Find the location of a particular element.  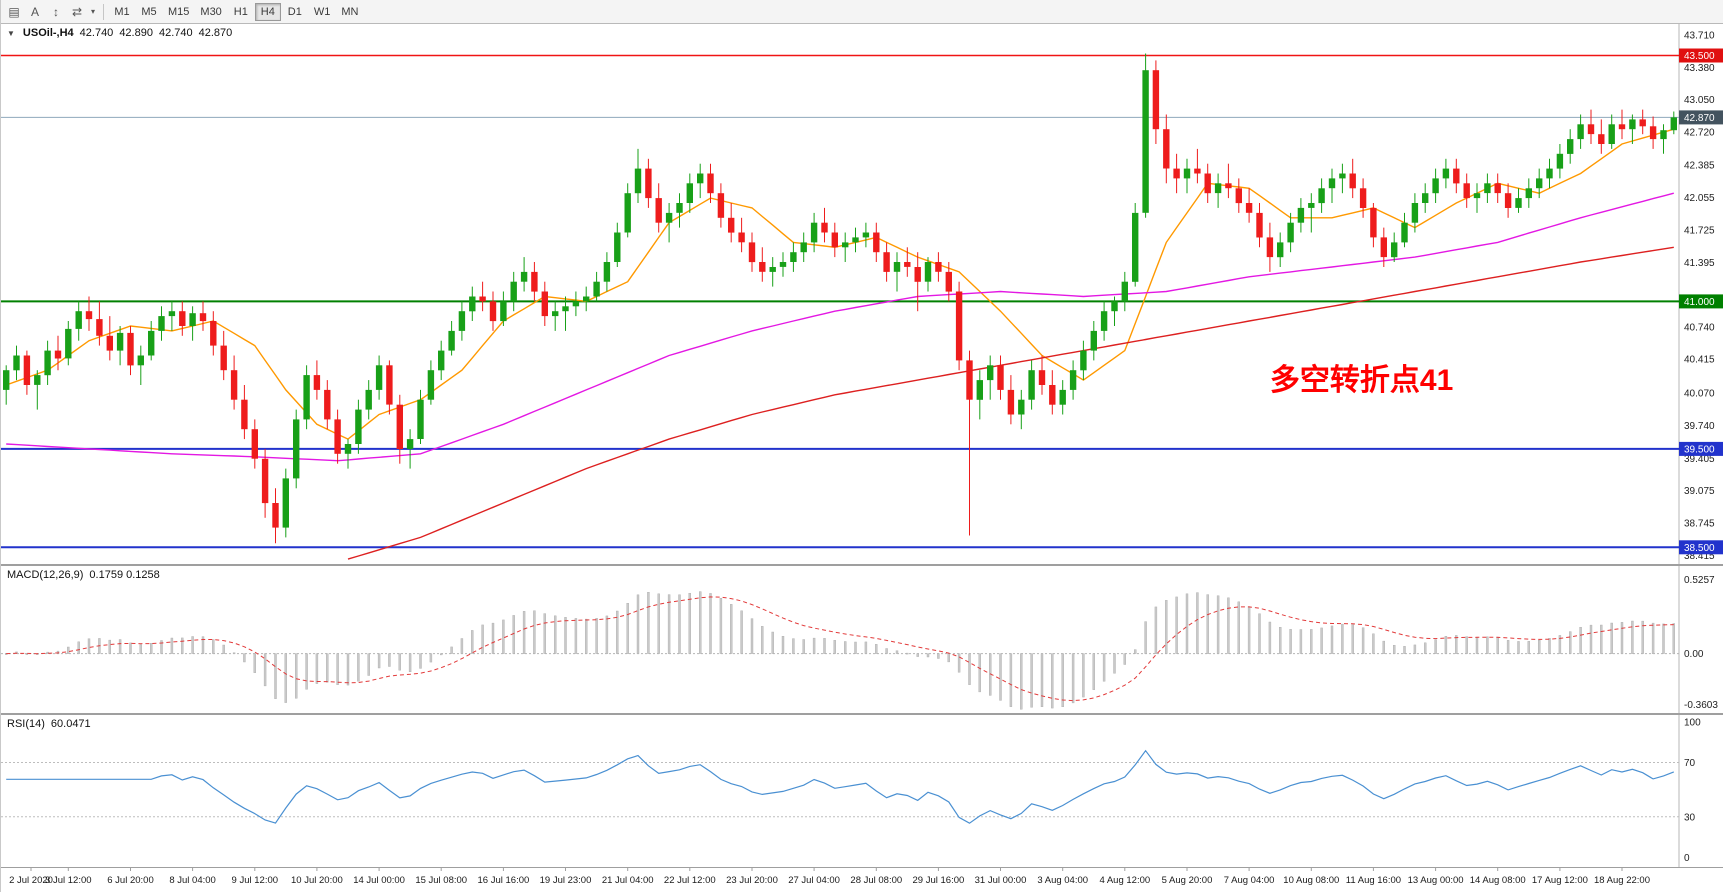

timeframe-button-M5: M5 is located at coordinates (149, 11).